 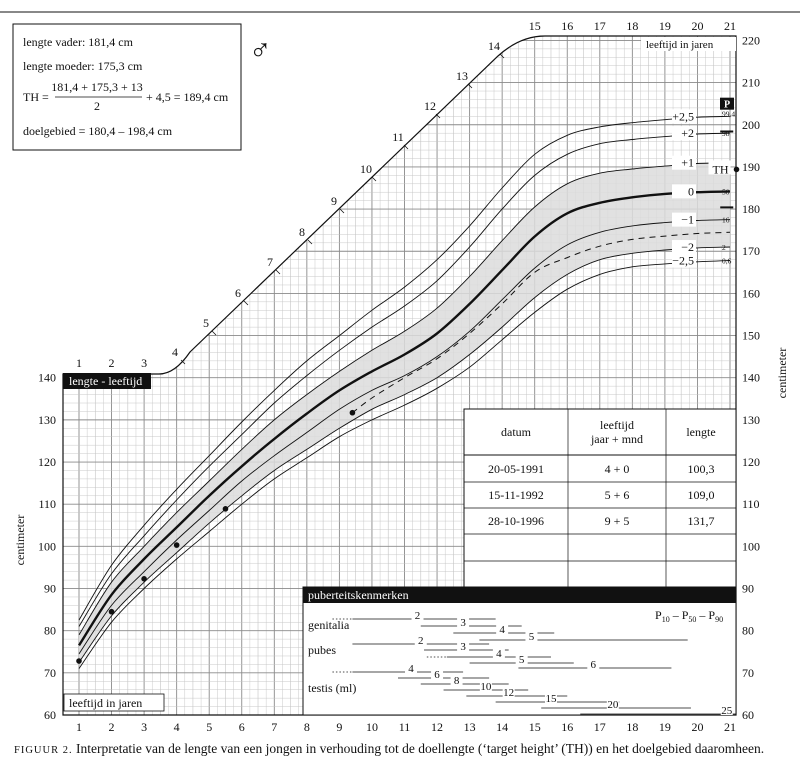 What do you see at coordinates (665, 727) in the screenshot?
I see `x-tick-label: 19` at bounding box center [665, 727].